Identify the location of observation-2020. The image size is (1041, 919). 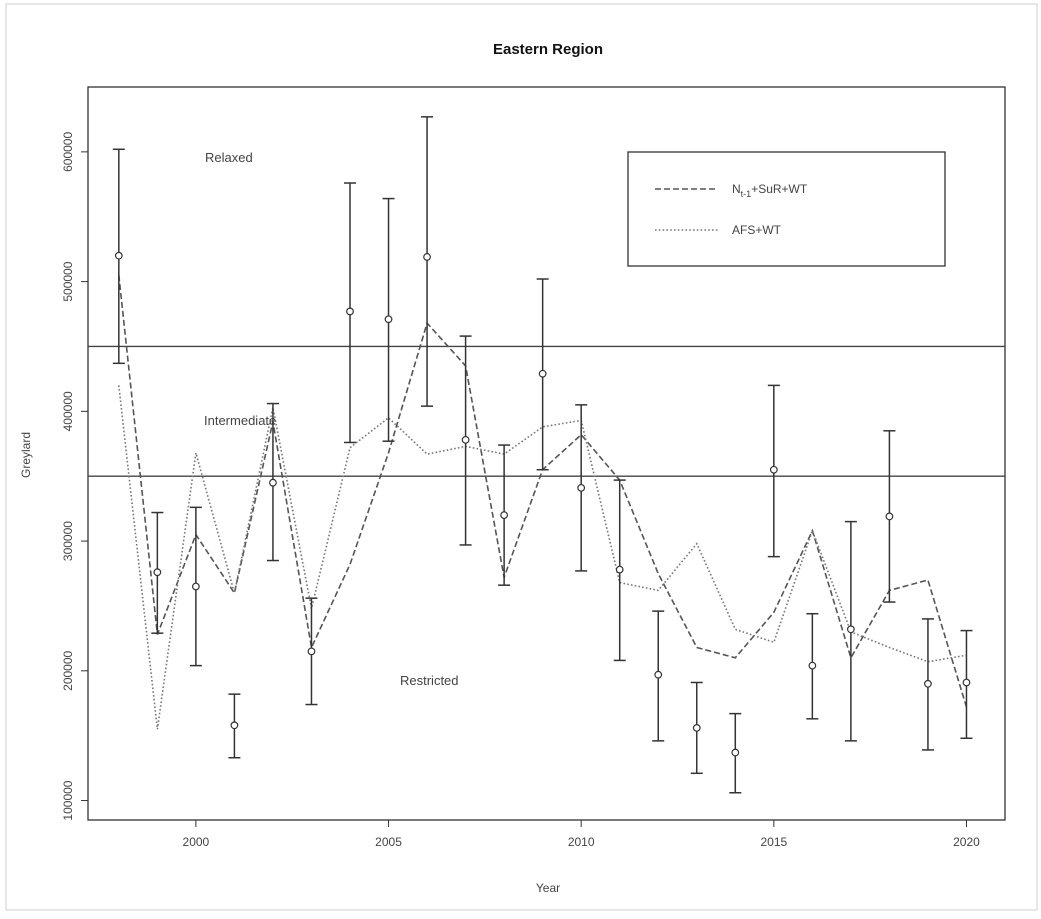
(966, 684).